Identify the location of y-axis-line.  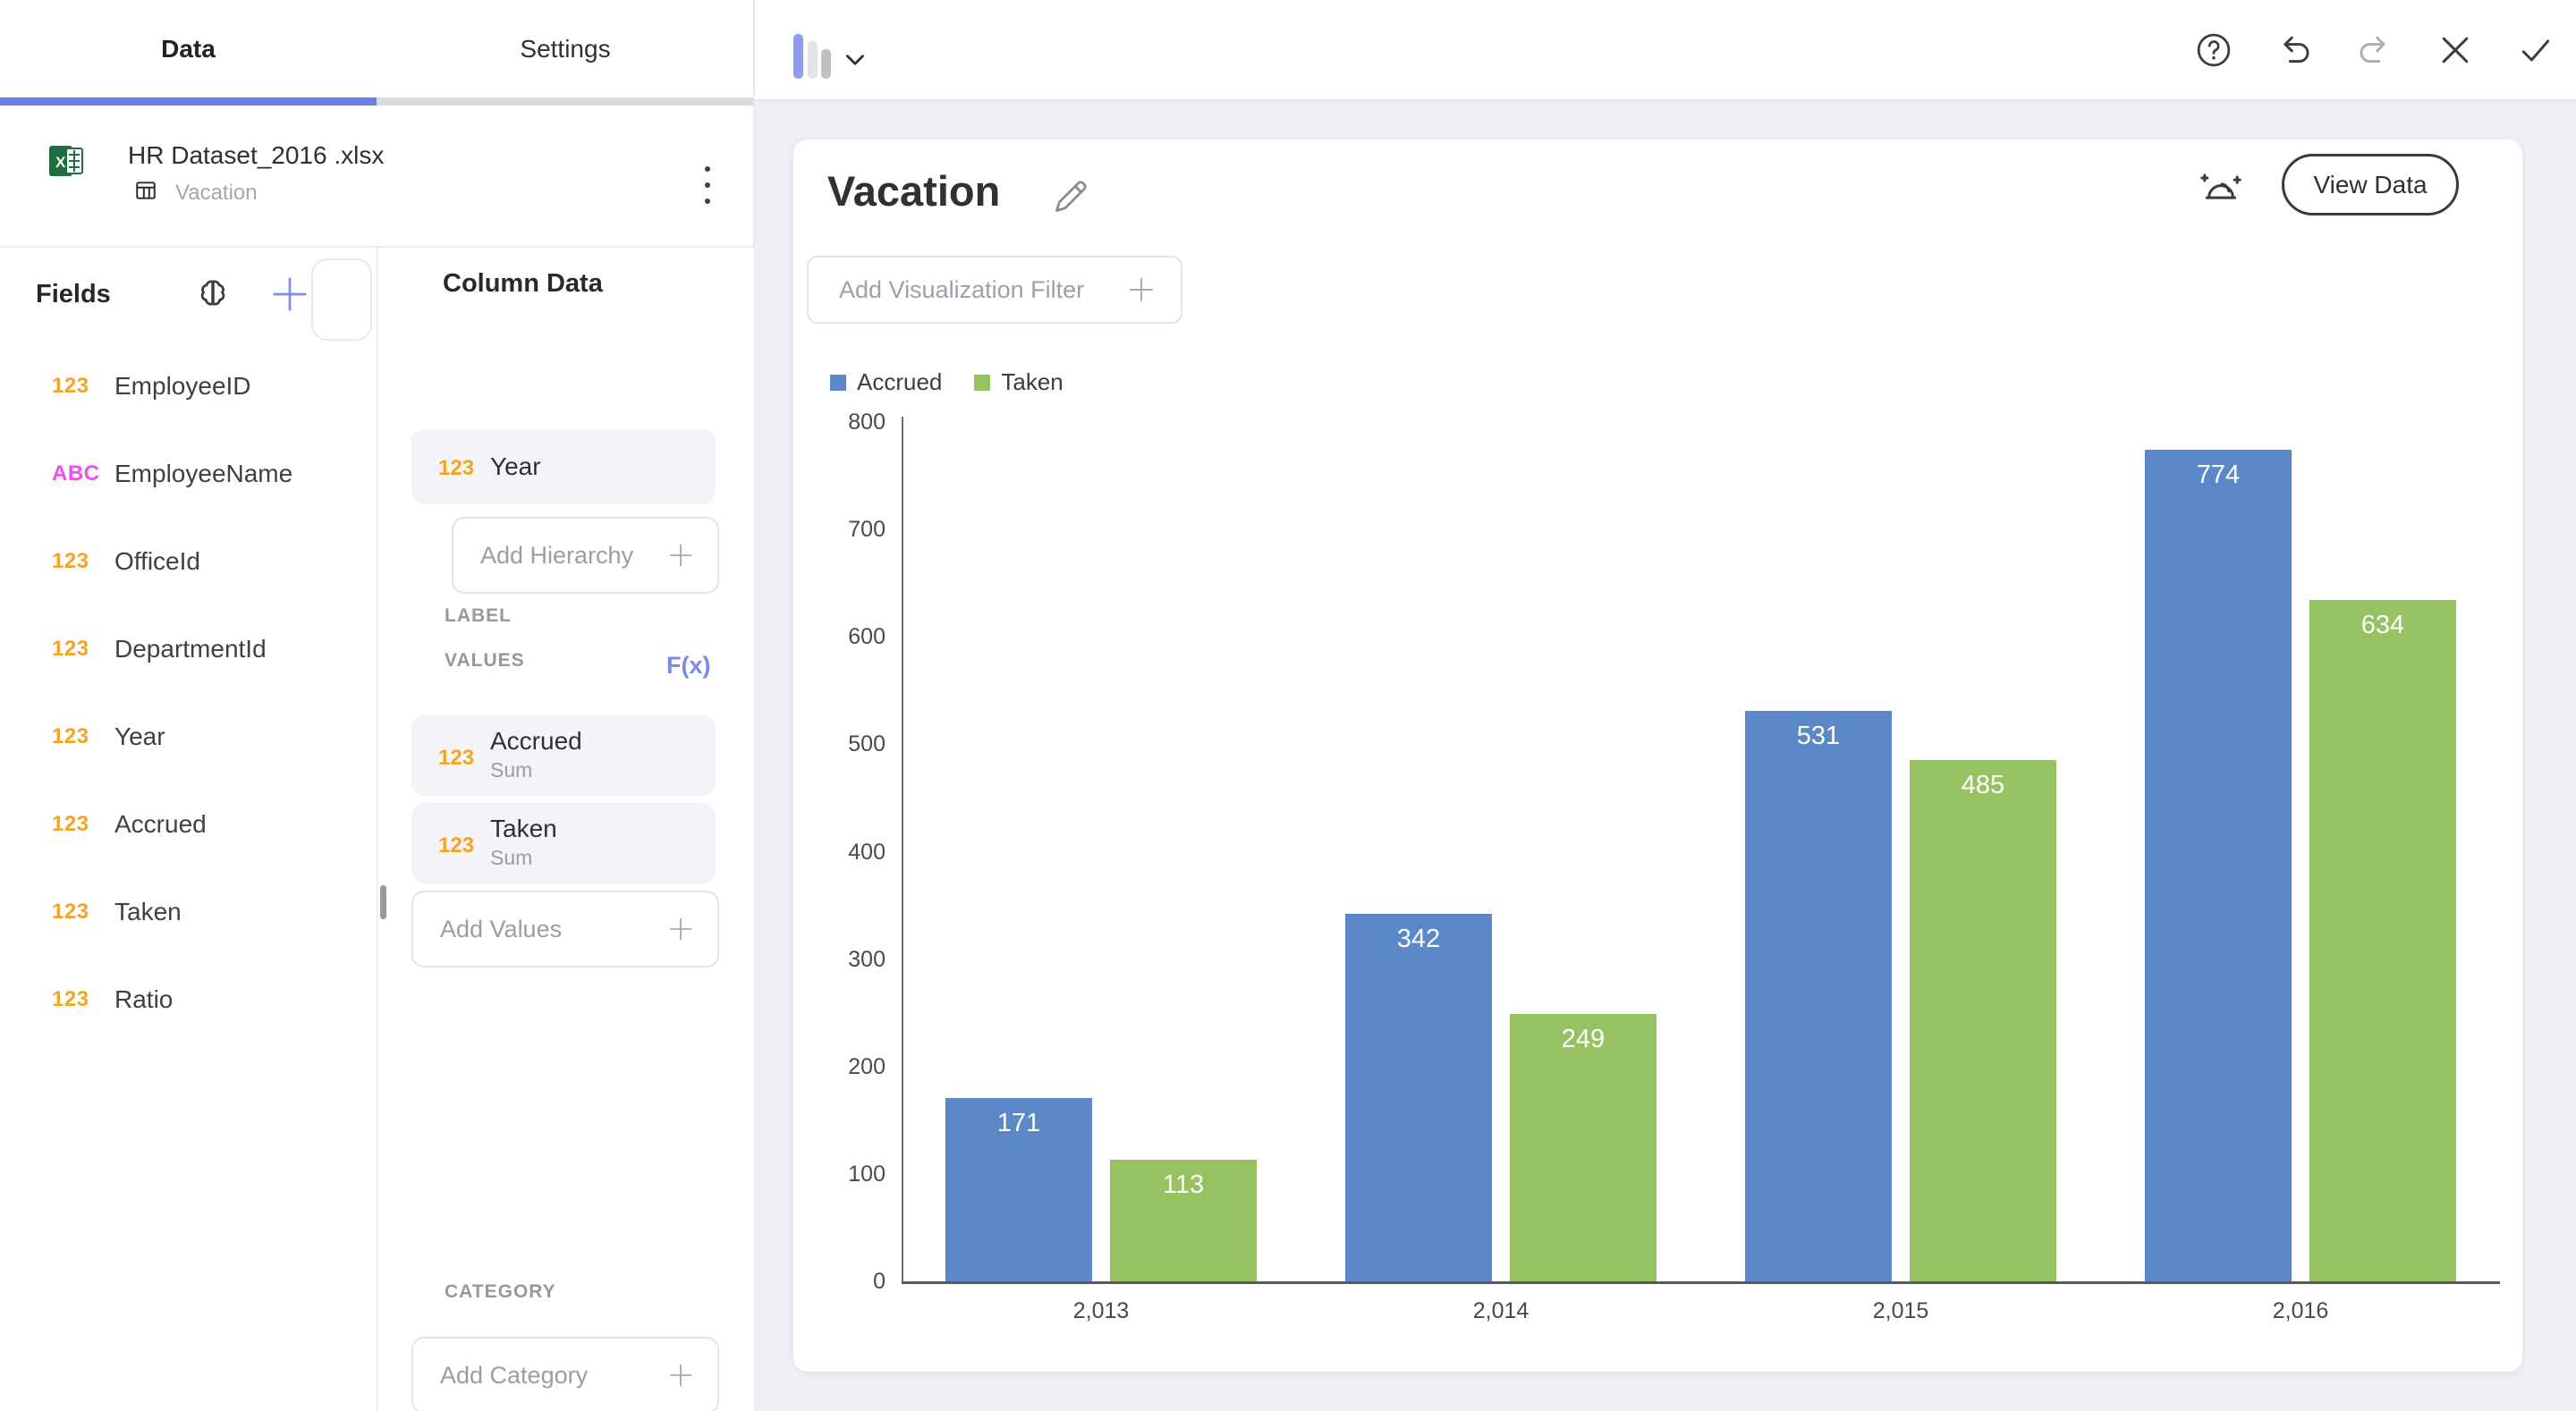
(902, 850).